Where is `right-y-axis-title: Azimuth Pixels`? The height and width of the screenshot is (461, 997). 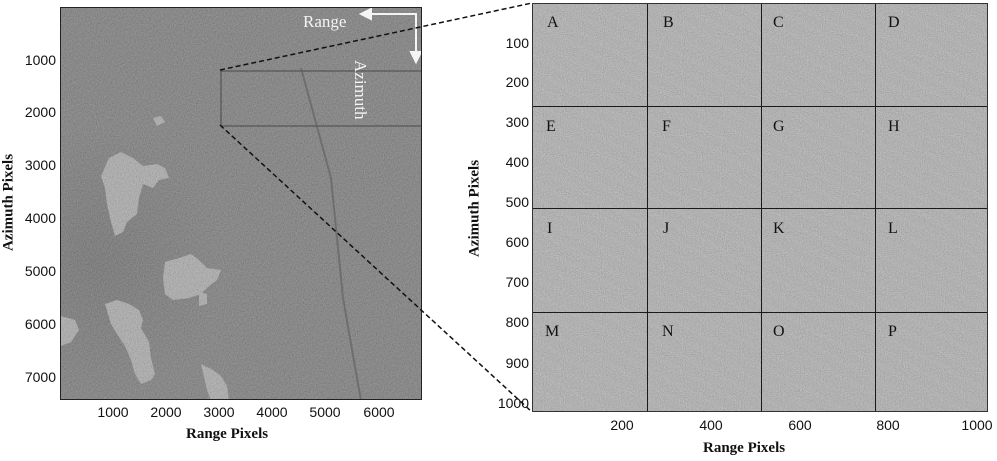 right-y-axis-title: Azimuth Pixels is located at coordinates (474, 208).